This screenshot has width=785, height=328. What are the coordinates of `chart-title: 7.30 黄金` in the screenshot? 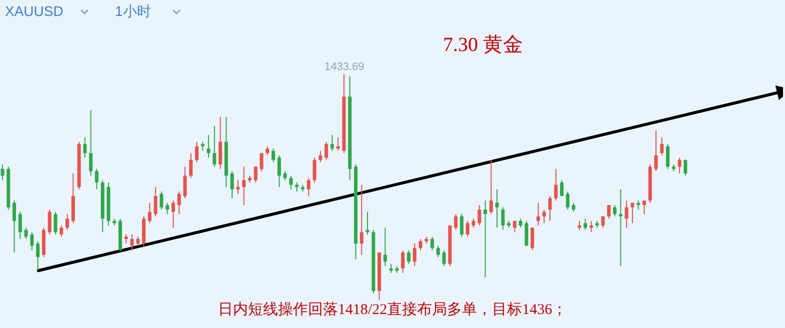 It's located at (483, 45).